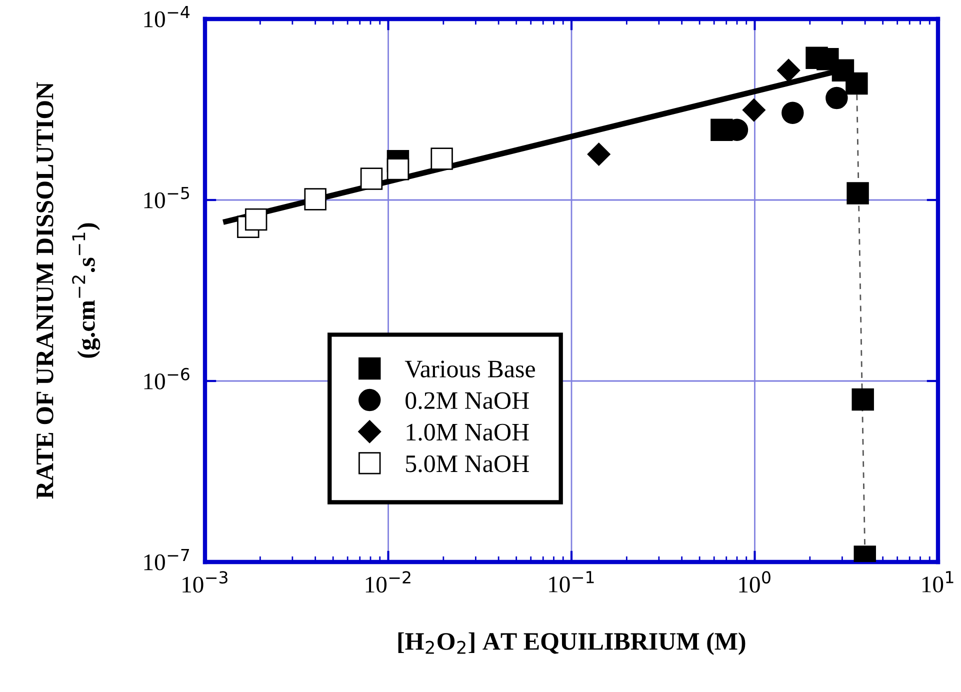 The height and width of the screenshot is (692, 961). Describe the element at coordinates (572, 644) in the screenshot. I see `x-axis-title: [H$_{2}$O$_{2}$] AT EQUILIBRIUM (M)` at that location.